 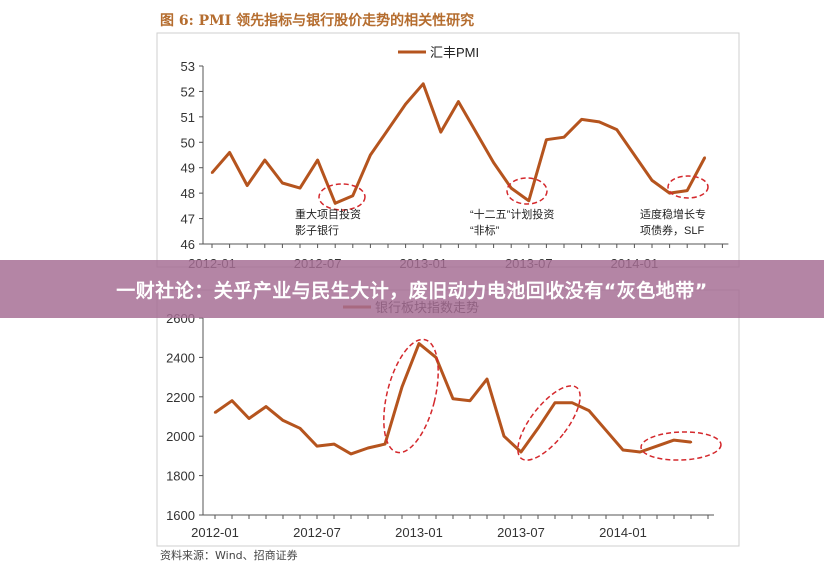 What do you see at coordinates (673, 222) in the screenshot?
I see `annotation-text: 适度稳增长专项债券，SLF` at bounding box center [673, 222].